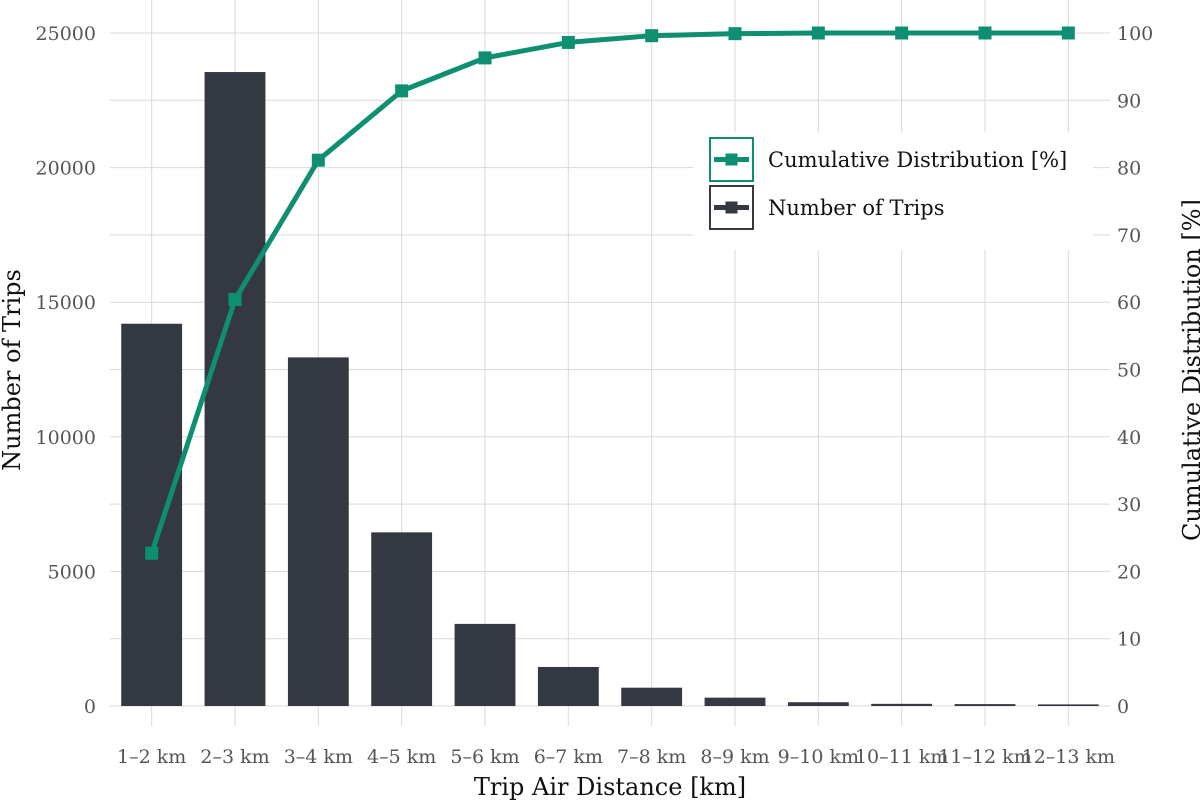 This screenshot has height=800, width=1200. I want to click on y-right-tick-label: 70, so click(1129, 236).